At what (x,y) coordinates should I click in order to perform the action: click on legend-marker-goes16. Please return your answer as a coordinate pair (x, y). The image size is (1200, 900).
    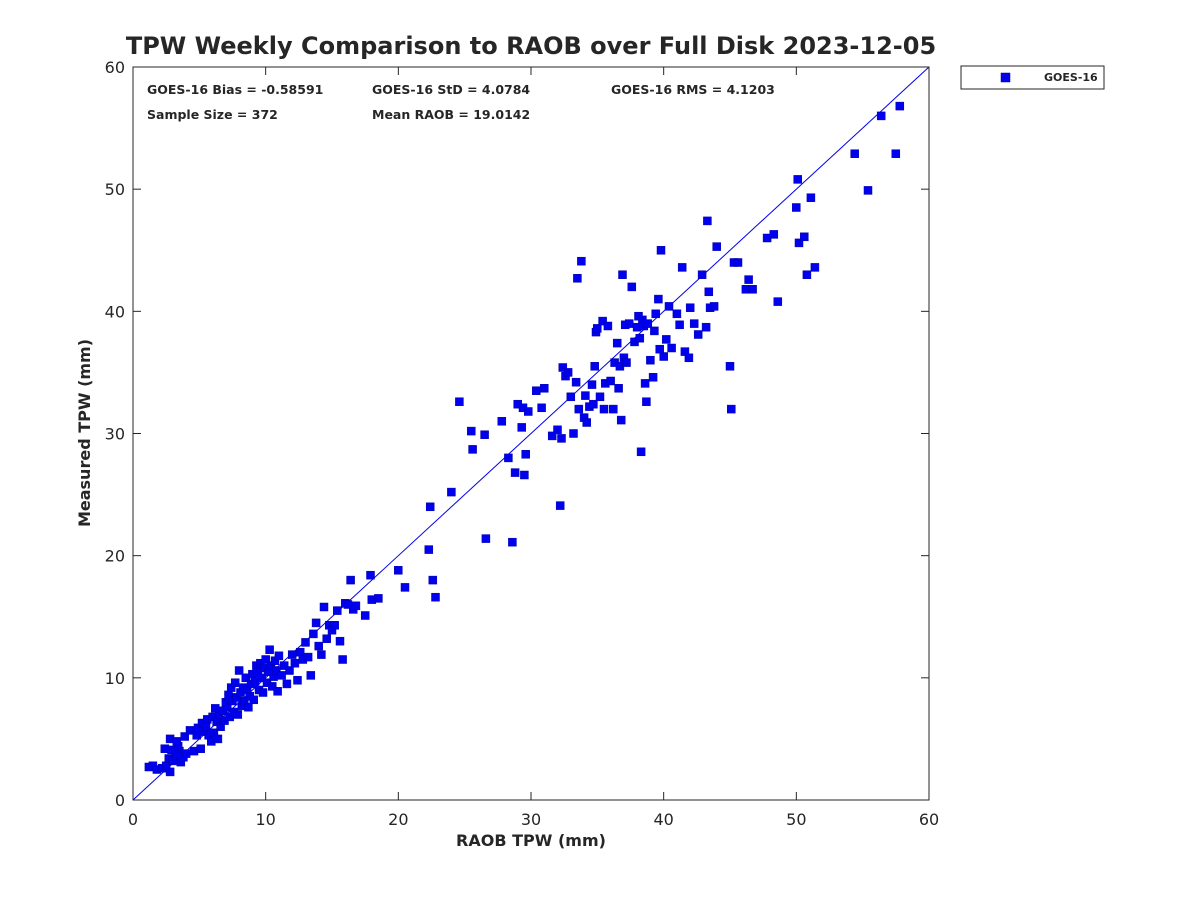
    Looking at the image, I should click on (1005, 77).